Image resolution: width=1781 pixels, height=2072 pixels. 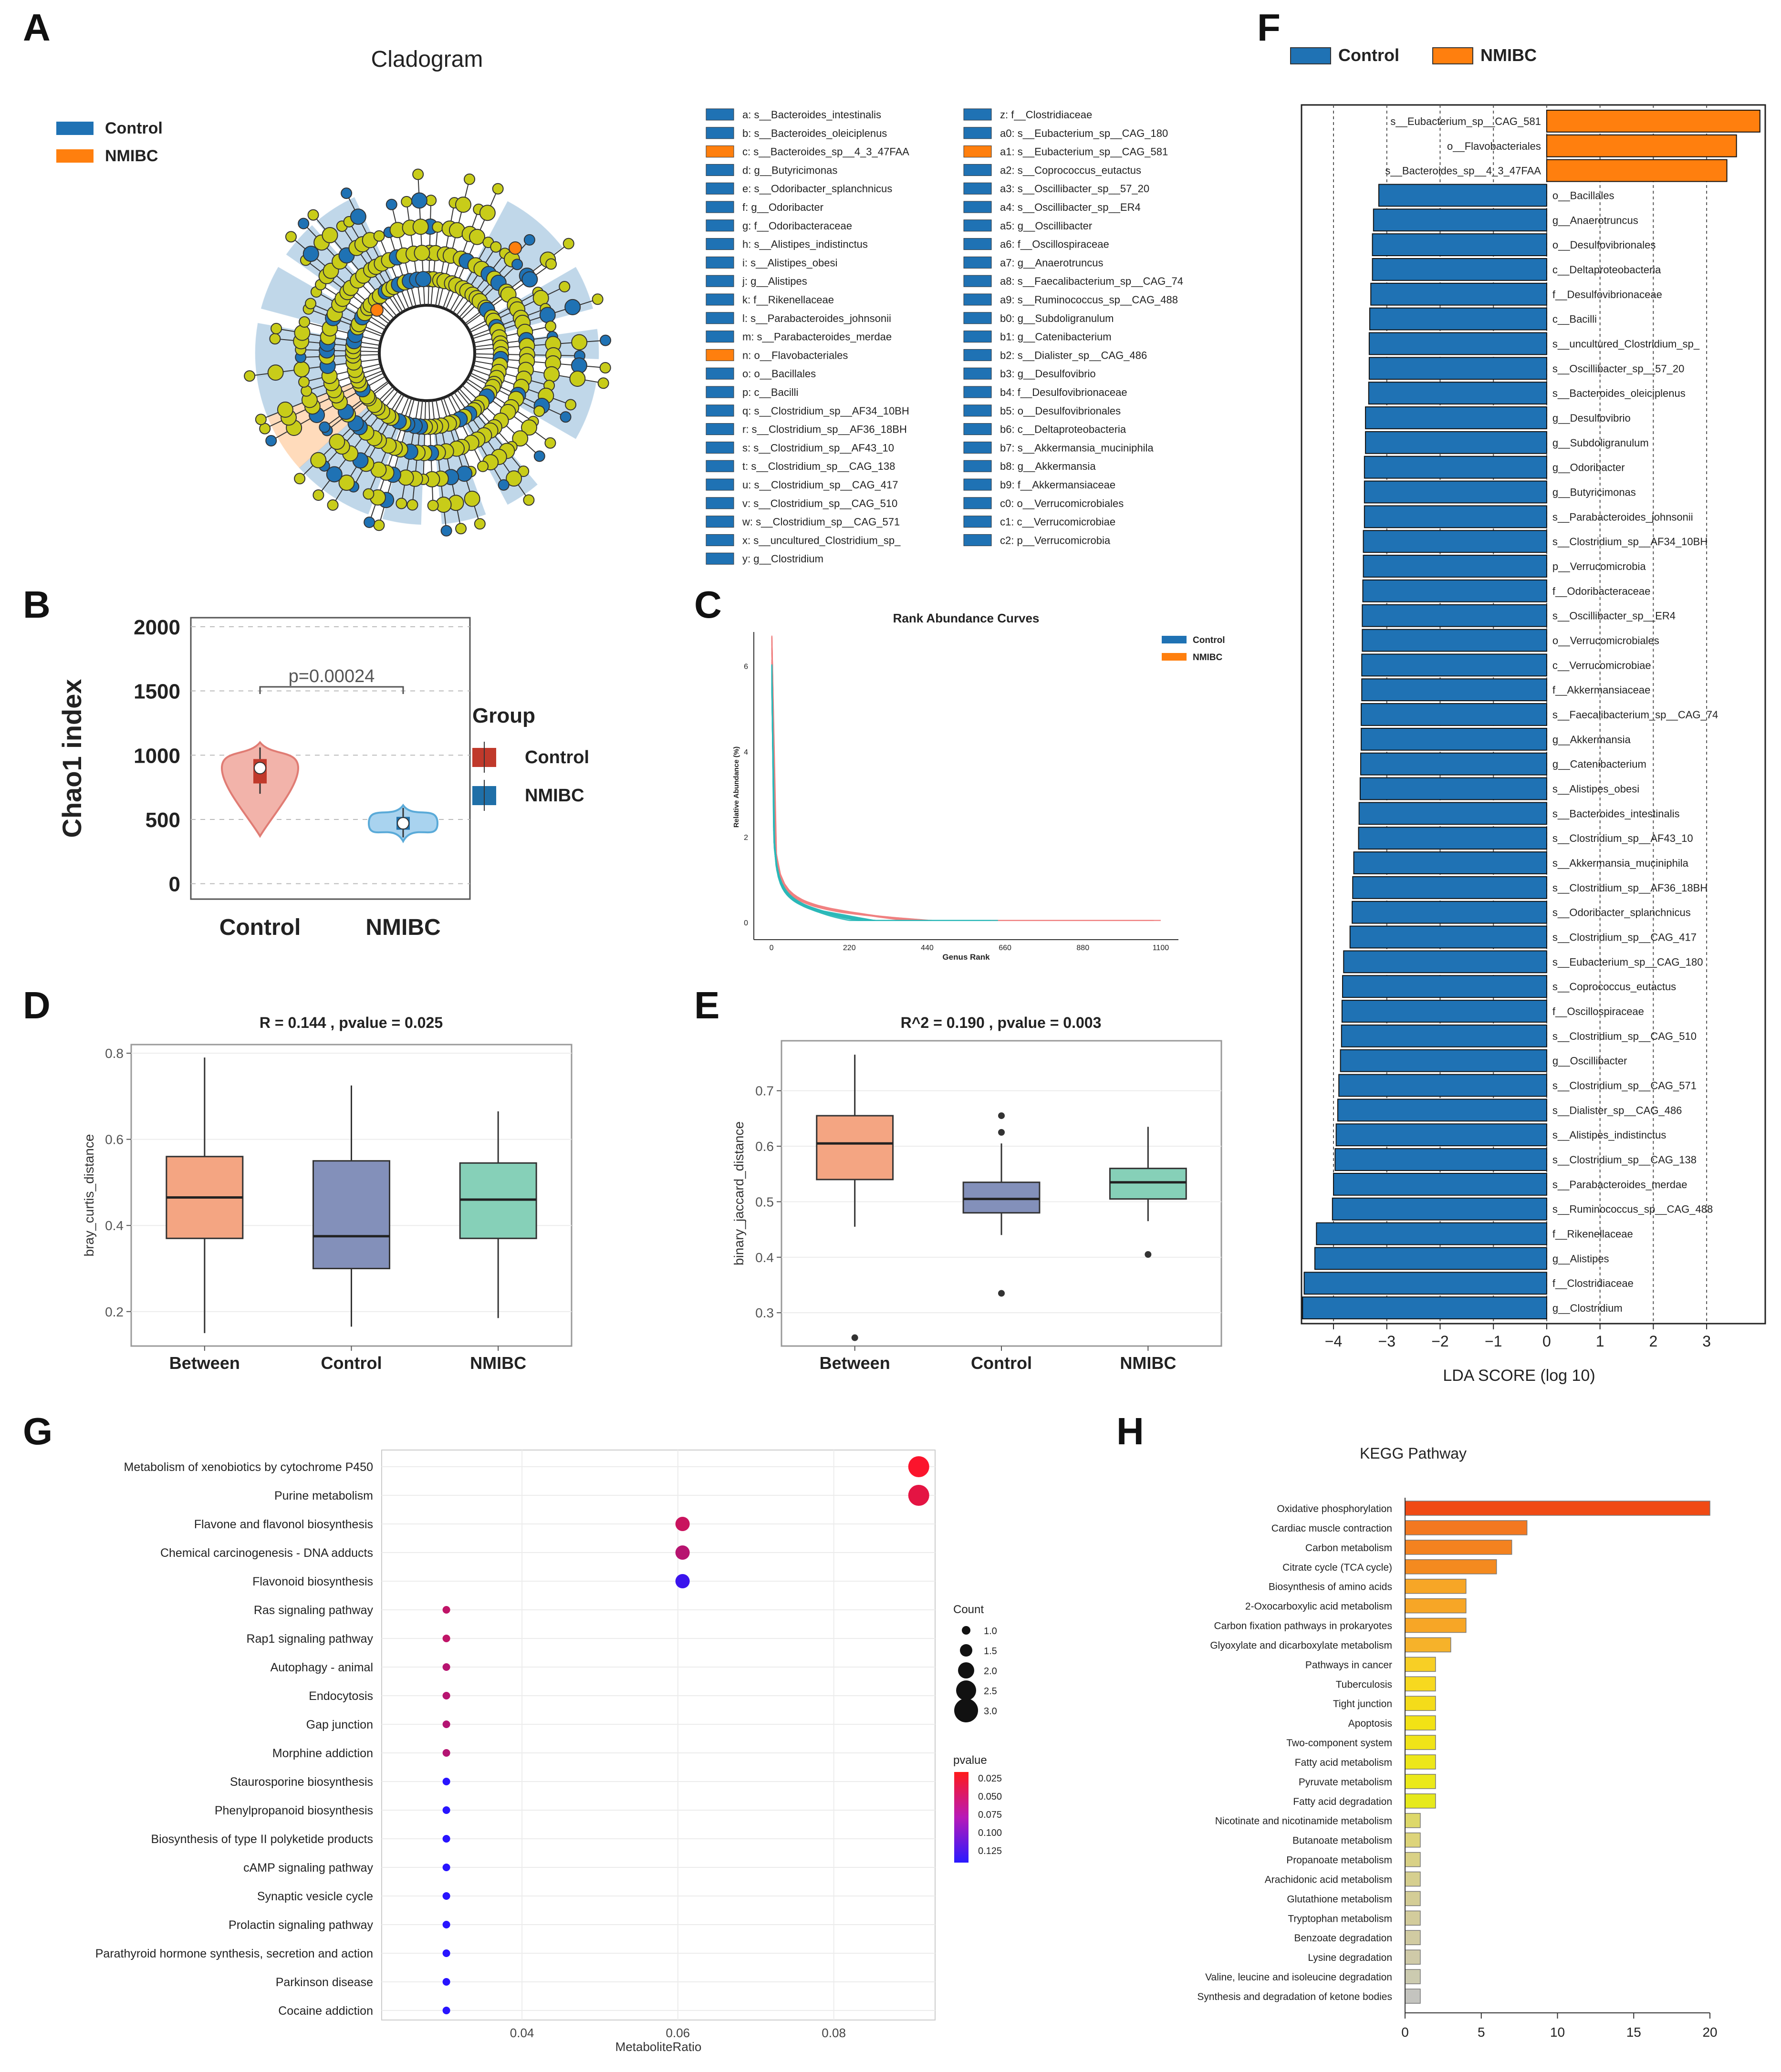 I want to click on clade-key-label-a5: a5: g__Oscillibacter, so click(x=1046, y=226).